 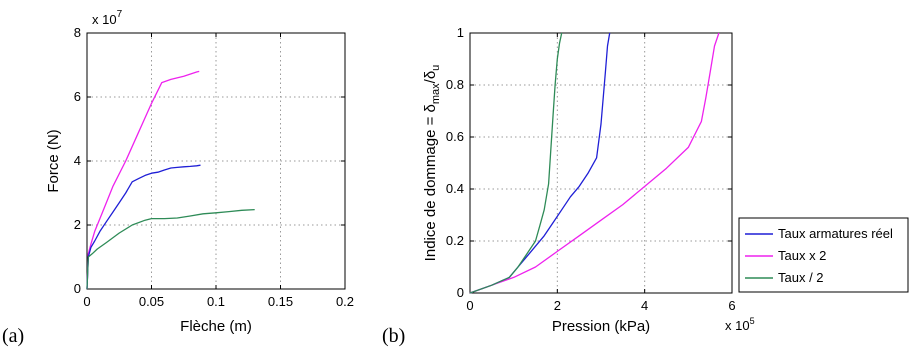 I want to click on x-tick-label: 0.1, so click(x=216, y=301).